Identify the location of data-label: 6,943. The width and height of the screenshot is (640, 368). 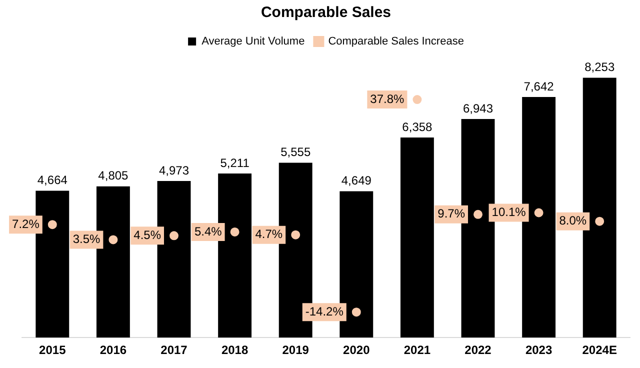
(478, 108).